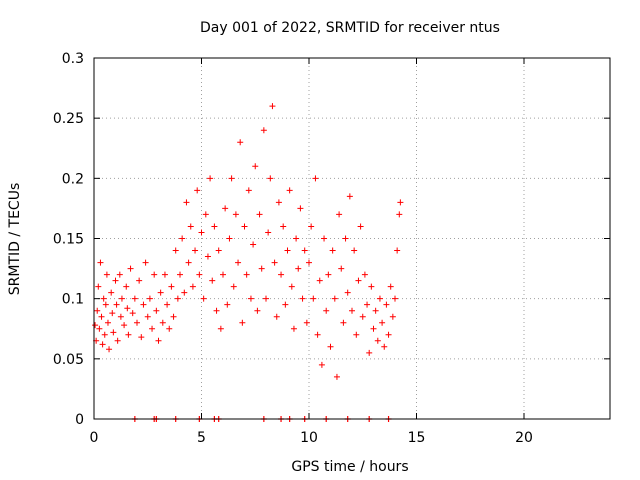 Image resolution: width=640 pixels, height=480 pixels. What do you see at coordinates (311, 438) in the screenshot?
I see `x-tick-labels: 0 5 10 15 20` at bounding box center [311, 438].